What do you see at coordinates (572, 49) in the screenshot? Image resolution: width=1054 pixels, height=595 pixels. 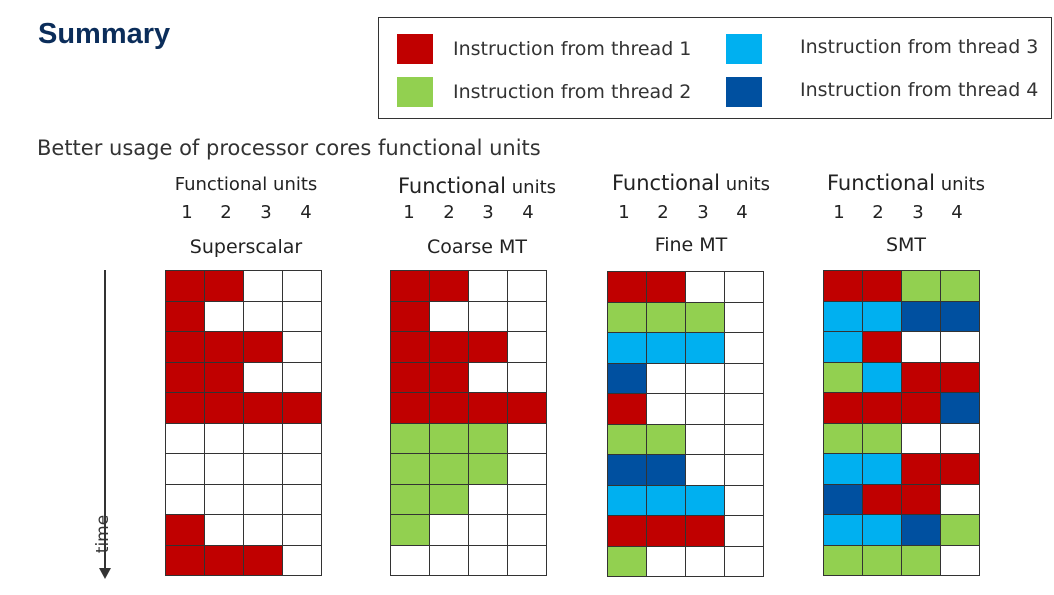 I see `legend-label-thread-1: Instruction from thread 1` at bounding box center [572, 49].